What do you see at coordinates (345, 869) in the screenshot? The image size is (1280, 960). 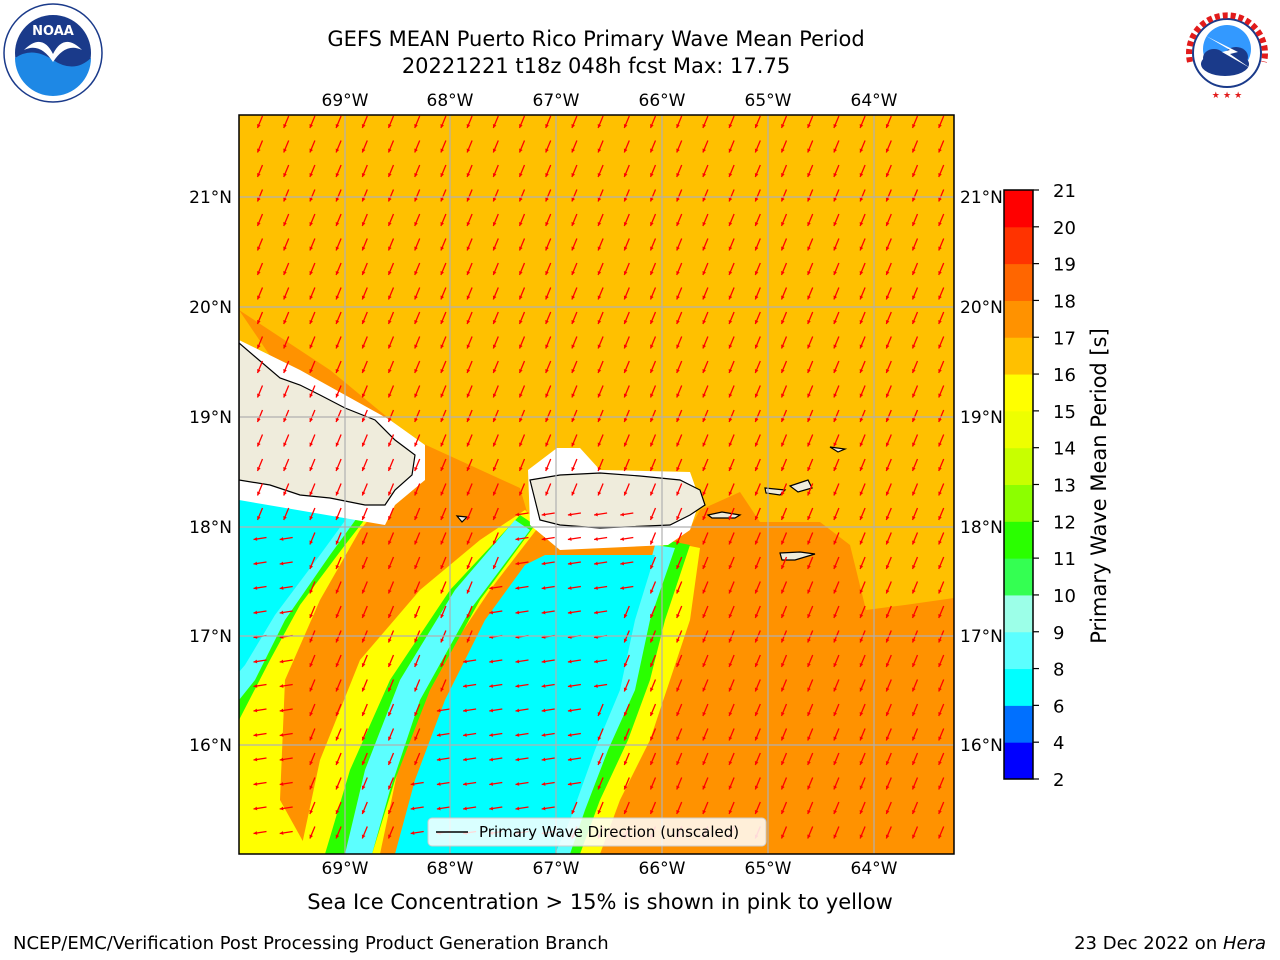 I see `lon-tick-label: 69°W` at bounding box center [345, 869].